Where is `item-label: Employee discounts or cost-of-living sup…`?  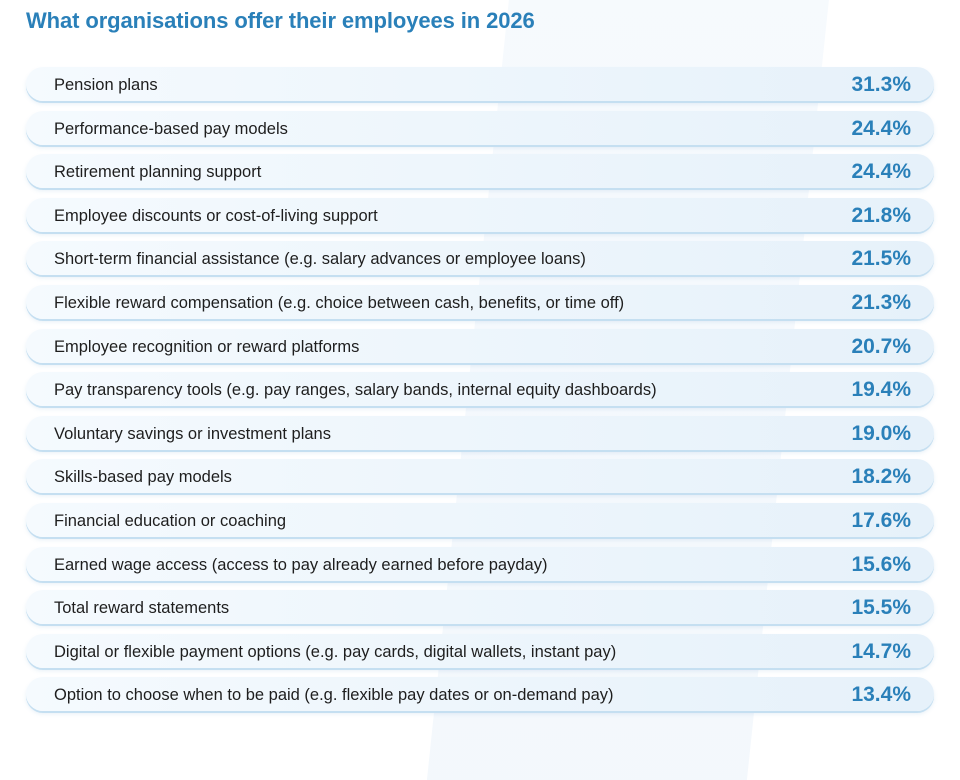 item-label: Employee discounts or cost-of-living sup… is located at coordinates (216, 215).